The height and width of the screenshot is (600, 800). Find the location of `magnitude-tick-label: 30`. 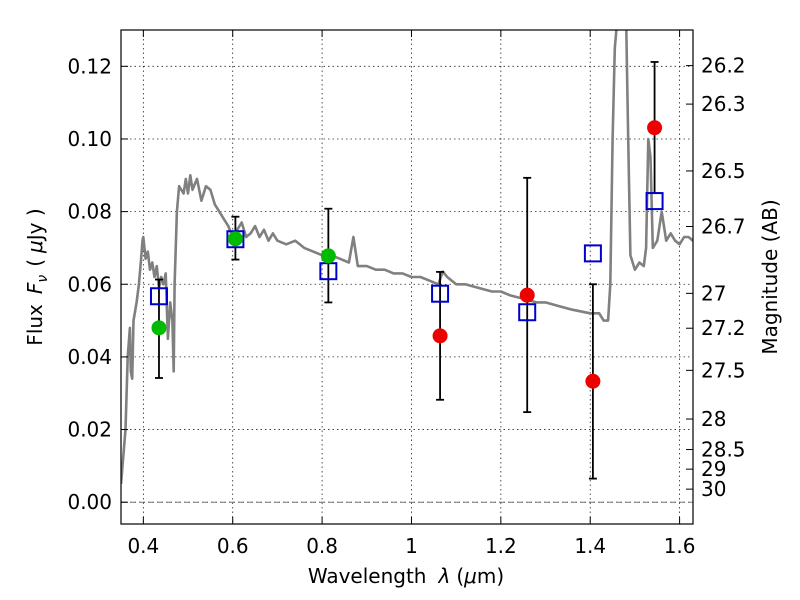

magnitude-tick-label: 30 is located at coordinates (713, 489).